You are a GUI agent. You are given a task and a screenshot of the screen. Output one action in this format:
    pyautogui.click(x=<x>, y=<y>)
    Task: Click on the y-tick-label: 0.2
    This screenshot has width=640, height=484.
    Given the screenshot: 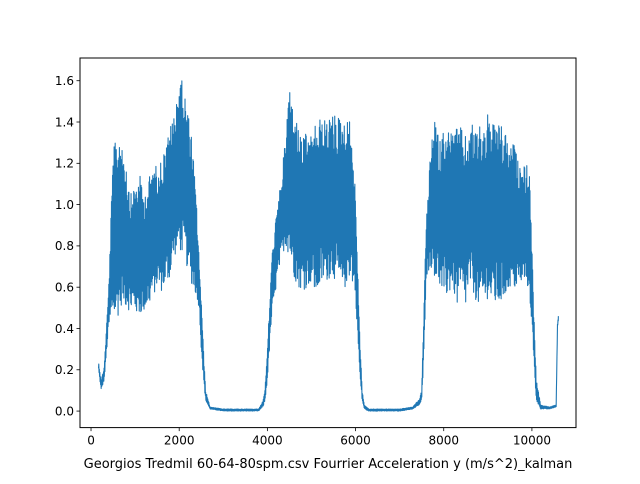 What is the action you would take?
    pyautogui.click(x=64, y=370)
    